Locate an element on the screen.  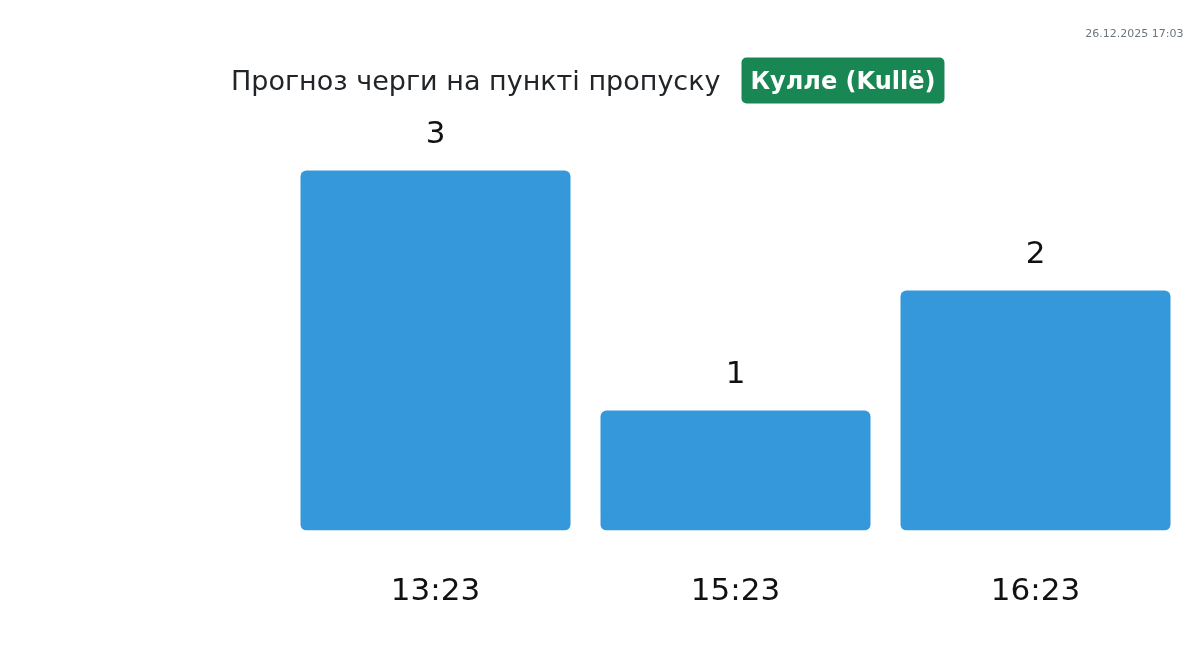
text: 26.12.2025 17:03 is located at coordinates (1134, 33).